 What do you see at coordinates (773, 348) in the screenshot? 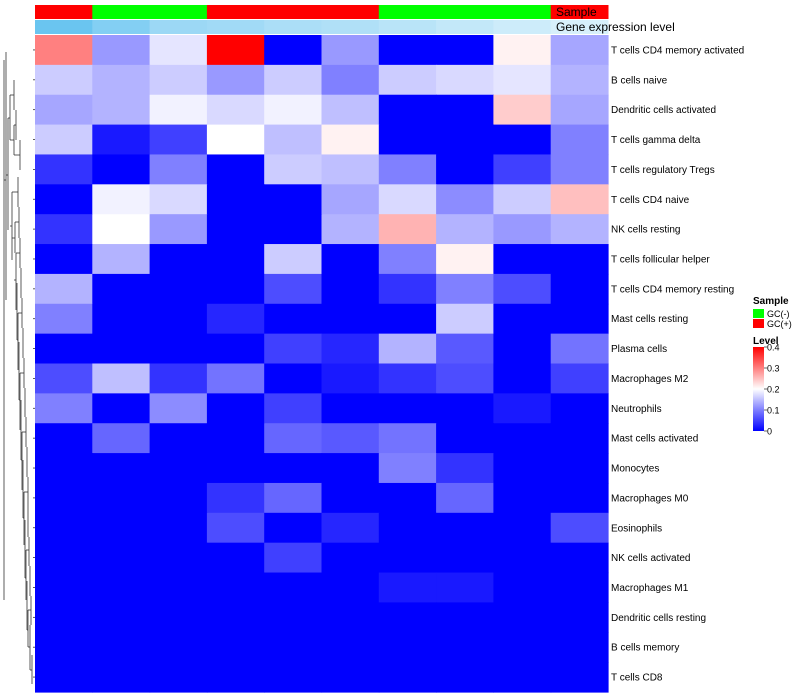
I see `legend-tick-label: 0.4` at bounding box center [773, 348].